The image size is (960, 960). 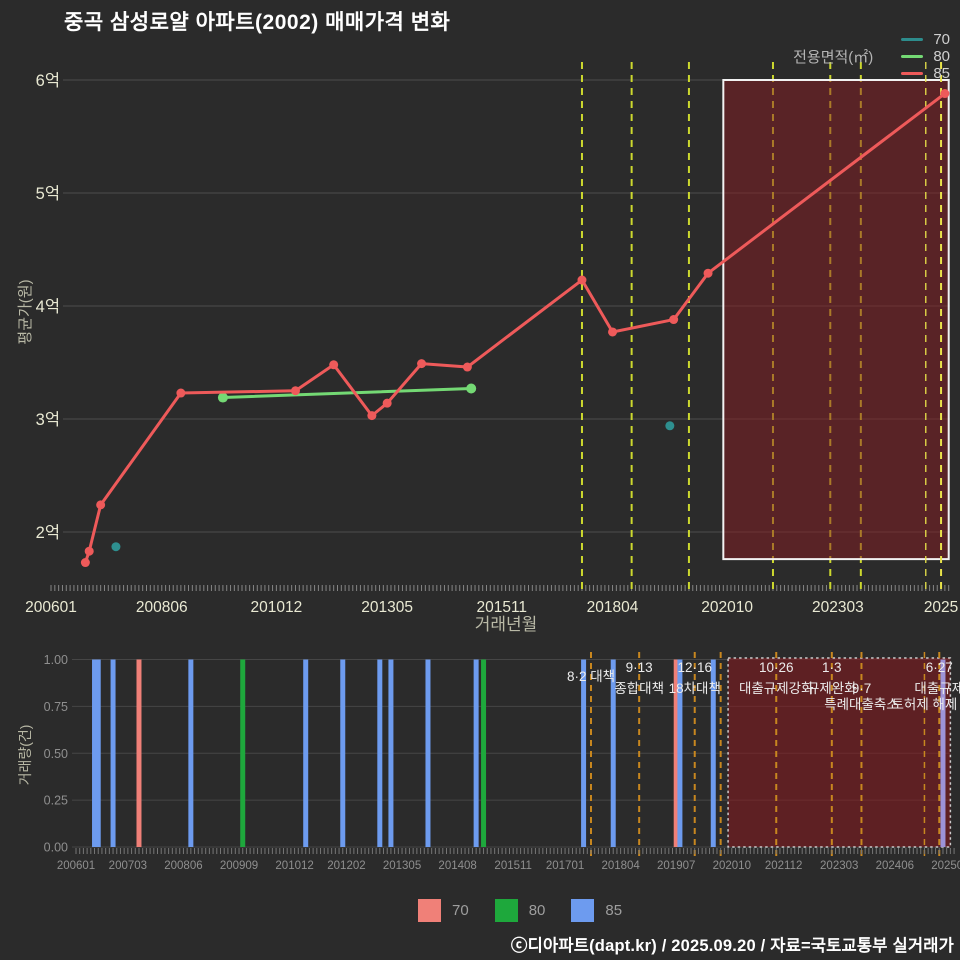 What do you see at coordinates (925, 56) in the screenshot?
I see `legend-item-80: 80` at bounding box center [925, 56].